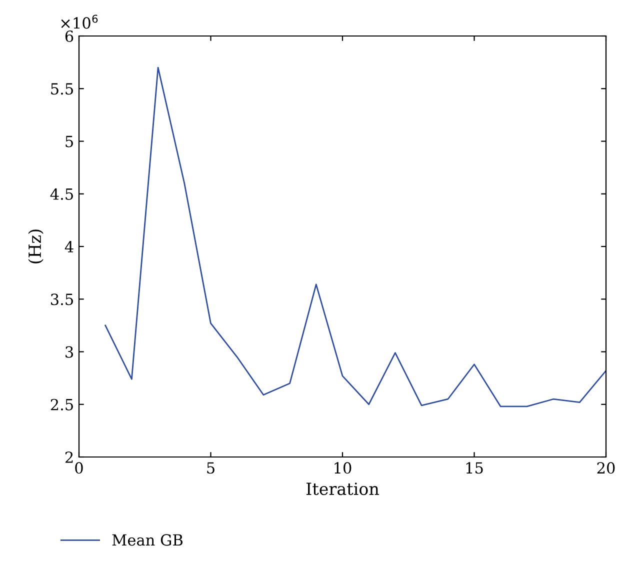 The image size is (617, 565). Describe the element at coordinates (343, 468) in the screenshot. I see `x-tick-label: 10` at that location.